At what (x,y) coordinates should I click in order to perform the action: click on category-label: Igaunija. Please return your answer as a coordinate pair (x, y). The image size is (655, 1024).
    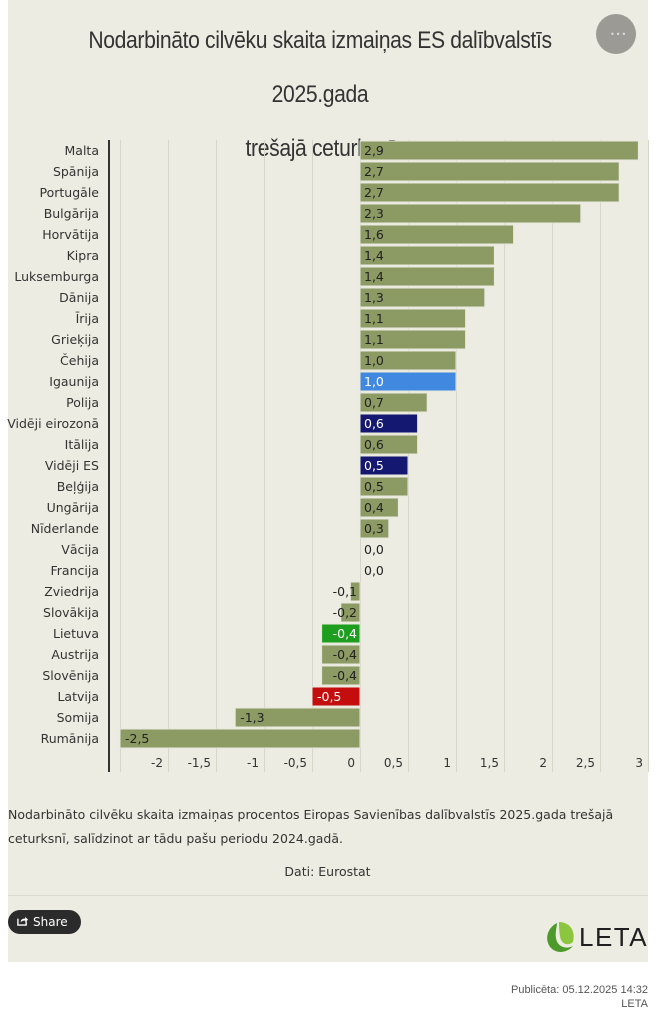
    Looking at the image, I should click on (74, 381).